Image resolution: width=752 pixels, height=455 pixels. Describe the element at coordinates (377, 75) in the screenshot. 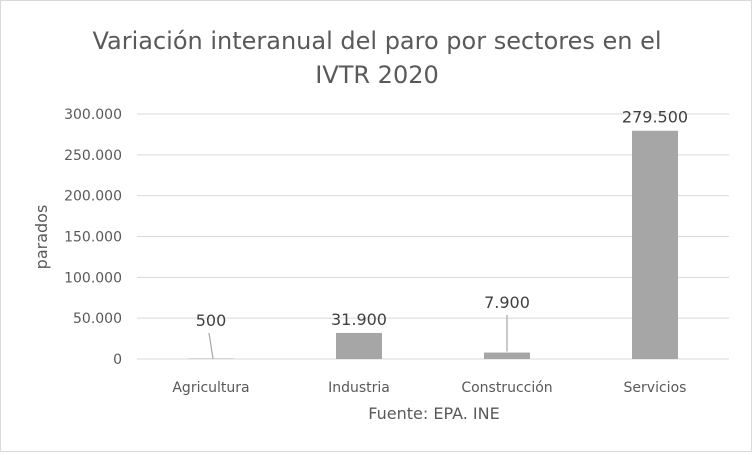

I see `chart-title-line-2: IVTR 2020` at that location.